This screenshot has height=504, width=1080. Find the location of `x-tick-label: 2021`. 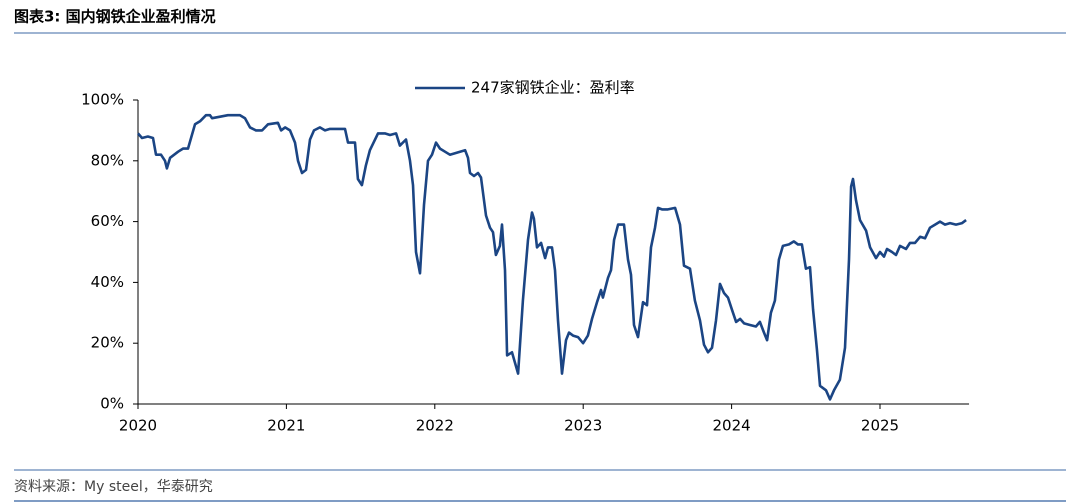

x-tick-label: 2021 is located at coordinates (286, 426).